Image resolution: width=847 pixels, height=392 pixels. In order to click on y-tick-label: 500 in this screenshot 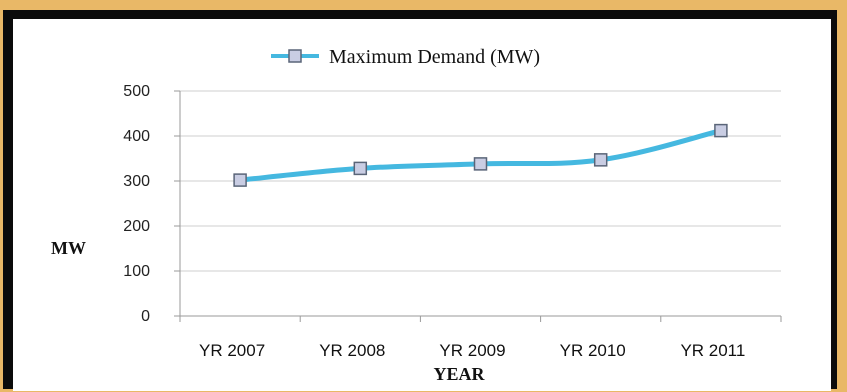, I will do `click(136, 91)`.